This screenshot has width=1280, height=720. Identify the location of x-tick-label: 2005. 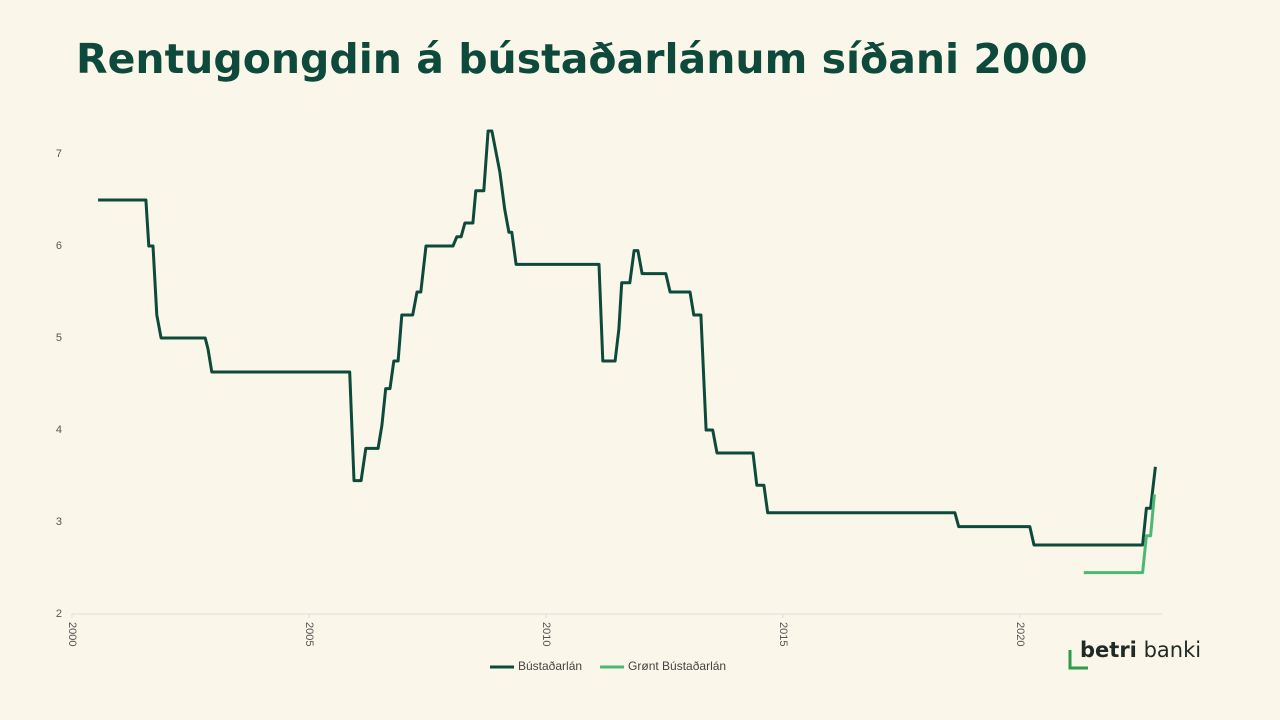
(309, 634).